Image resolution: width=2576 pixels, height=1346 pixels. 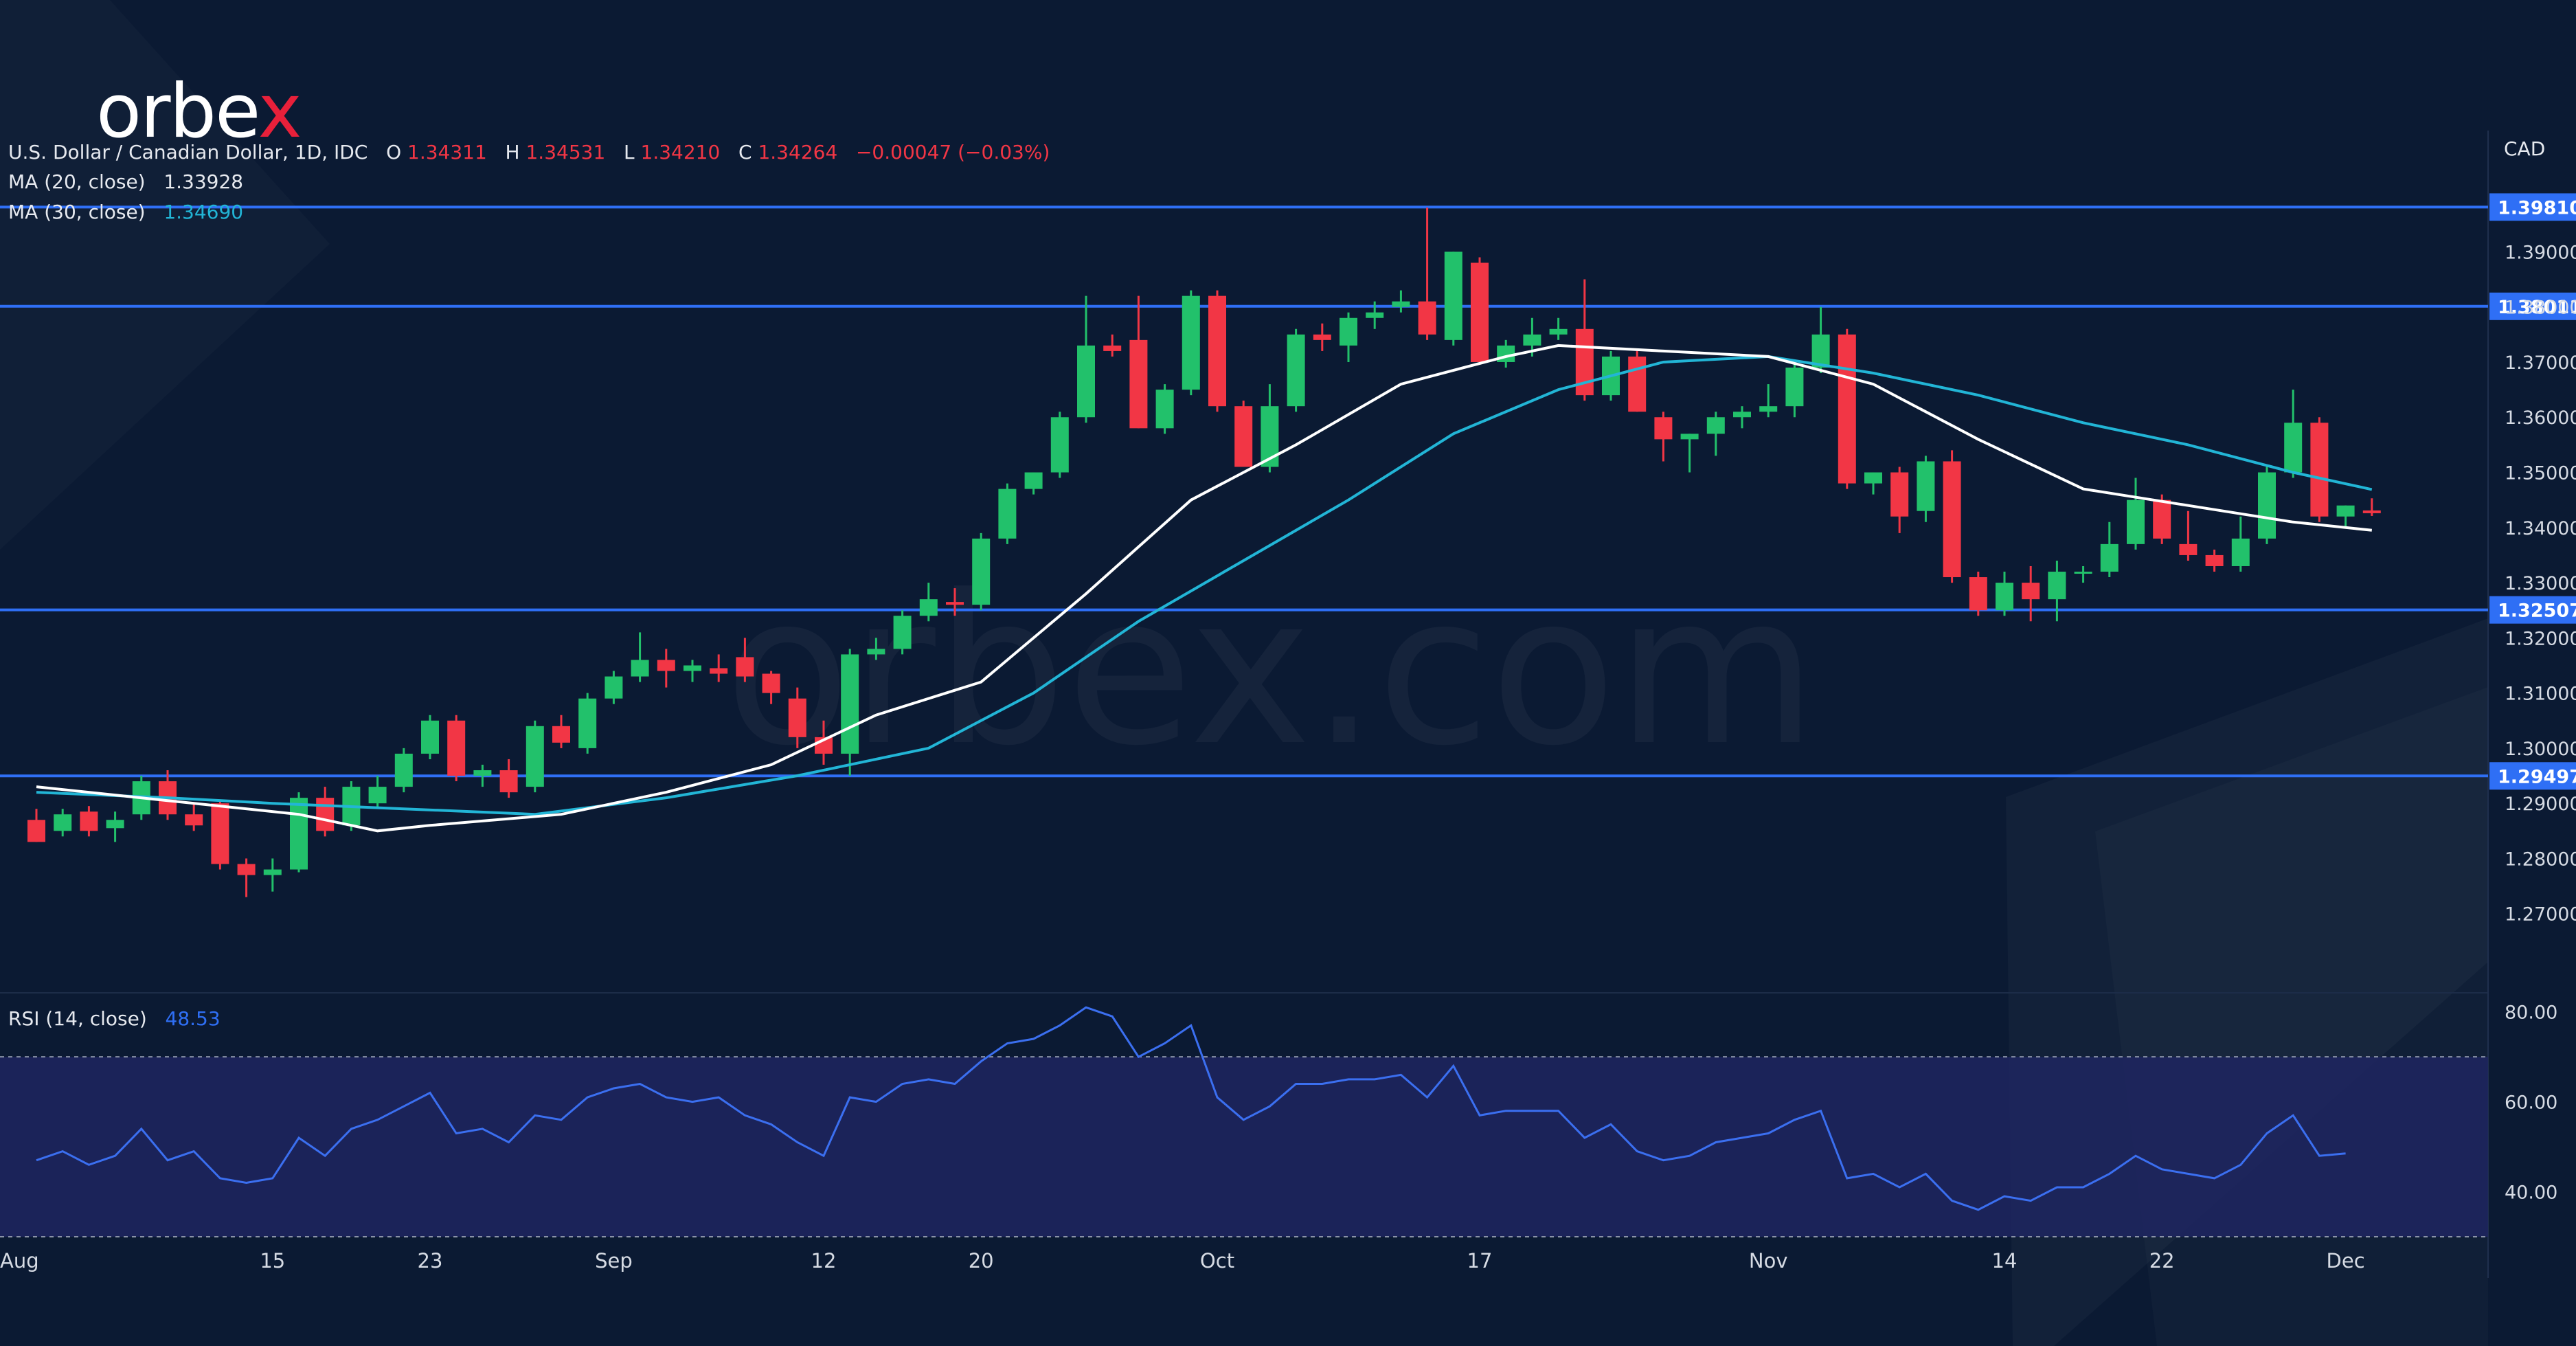 What do you see at coordinates (680, 152) in the screenshot?
I see `low-value: 1.34210` at bounding box center [680, 152].